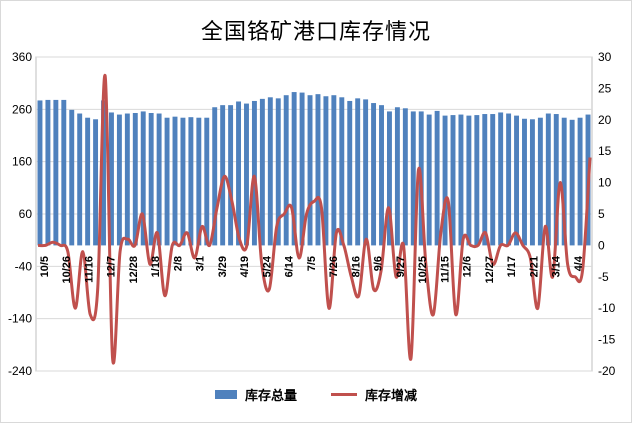 The image size is (632, 423). Describe the element at coordinates (557, 266) in the screenshot. I see `x-tick-label: 3/14` at that location.